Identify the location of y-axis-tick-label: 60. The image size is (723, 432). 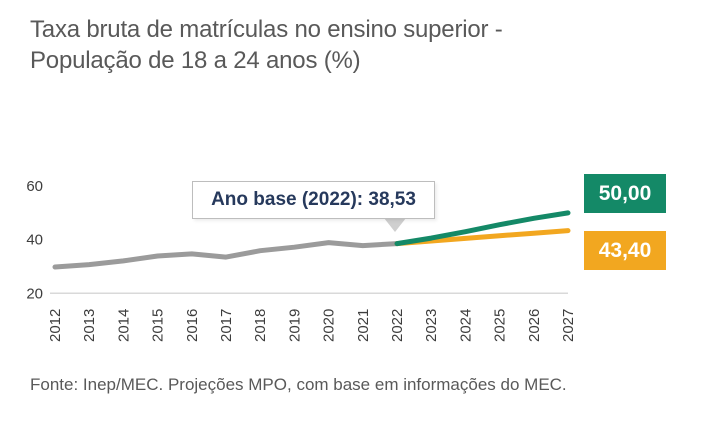
(34, 186).